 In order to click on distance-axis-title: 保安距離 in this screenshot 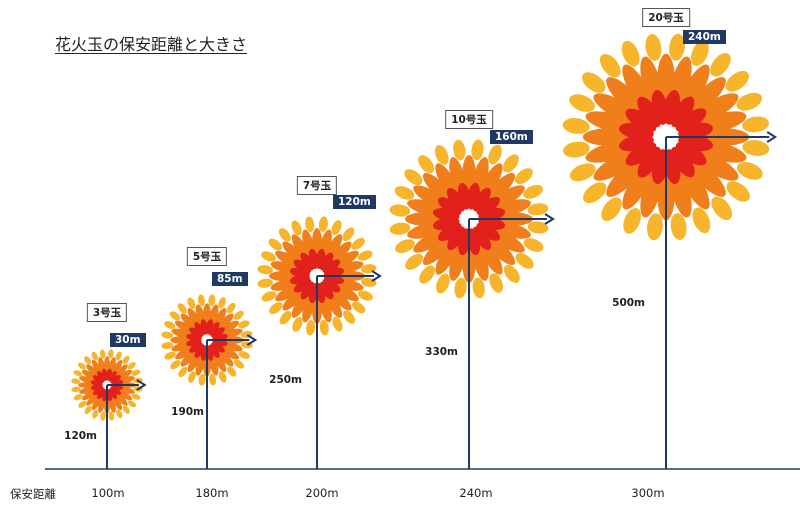, I will do `click(33, 494)`.